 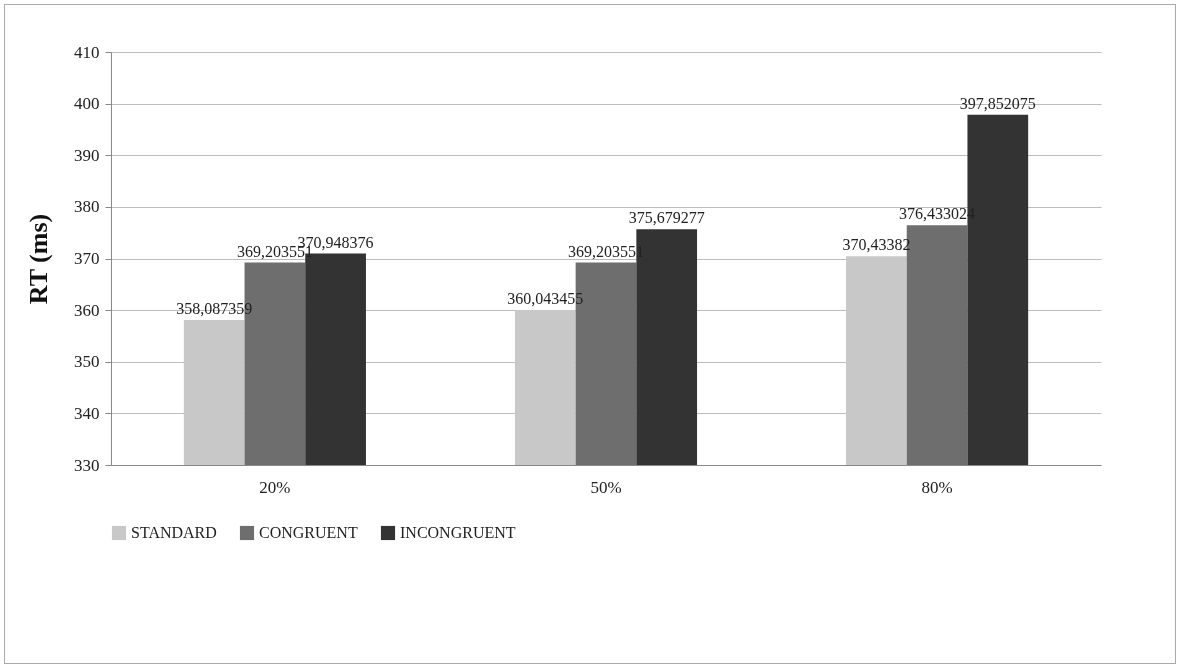 I want to click on x-tick-label: 80%, so click(x=937, y=487).